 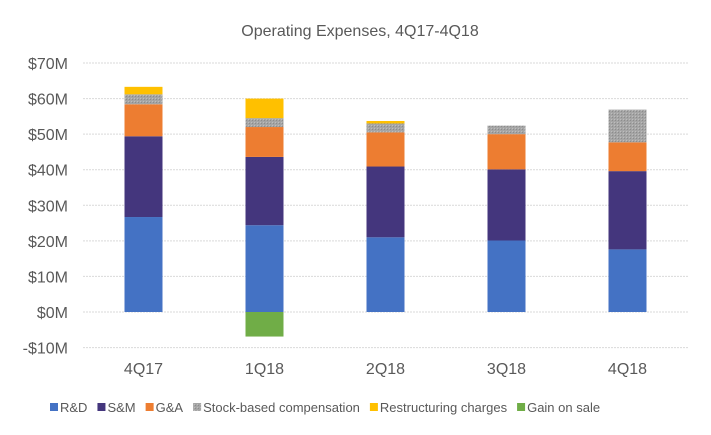 What do you see at coordinates (48, 135) in the screenshot?
I see `y-tick-label: $50M` at bounding box center [48, 135].